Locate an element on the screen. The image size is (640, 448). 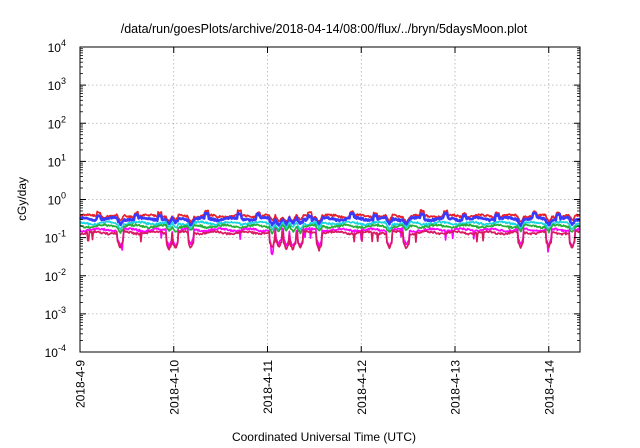
x-axis-label: Coordinated Universal Time (UTC) is located at coordinates (324, 437).